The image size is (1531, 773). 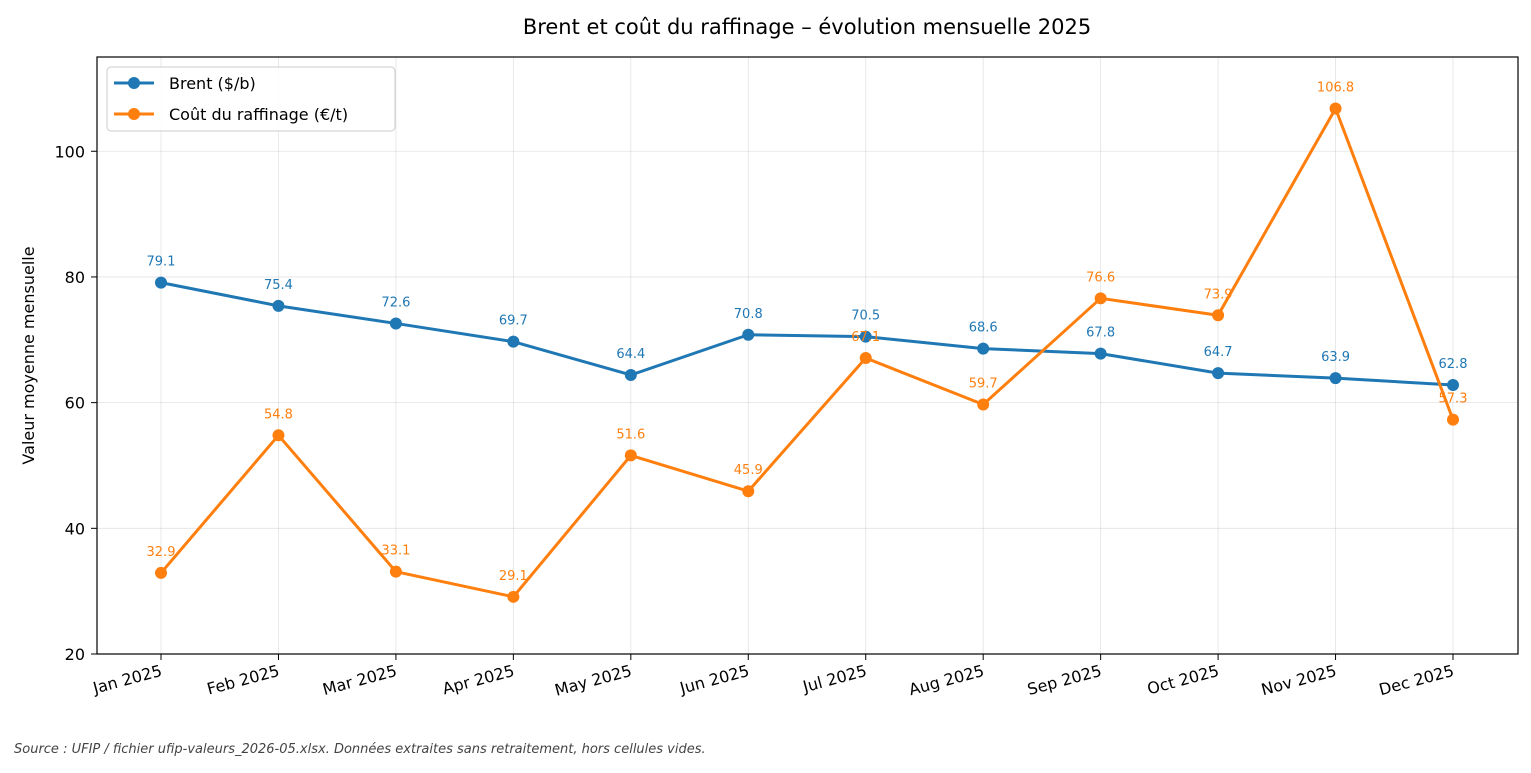 I want to click on y-tick-label: 80, so click(x=75, y=277).